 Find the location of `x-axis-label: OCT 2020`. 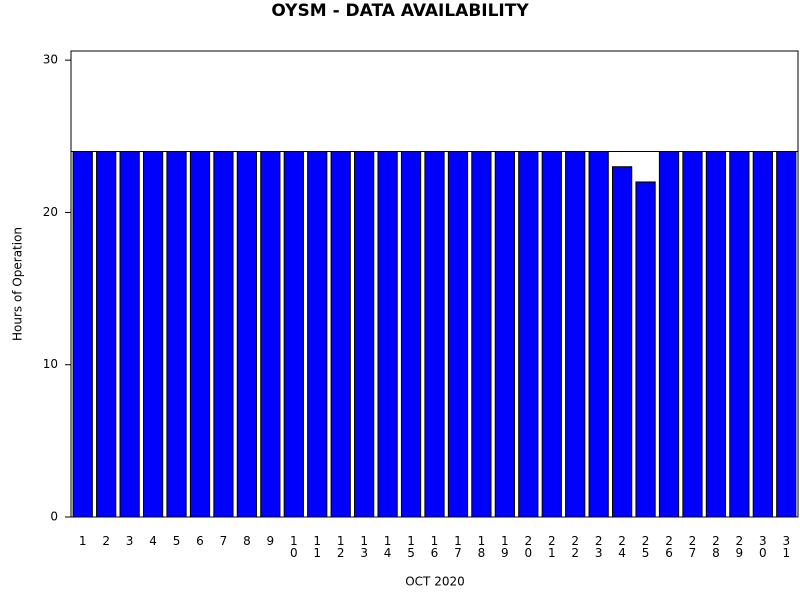

x-axis-label: OCT 2020 is located at coordinates (435, 582).